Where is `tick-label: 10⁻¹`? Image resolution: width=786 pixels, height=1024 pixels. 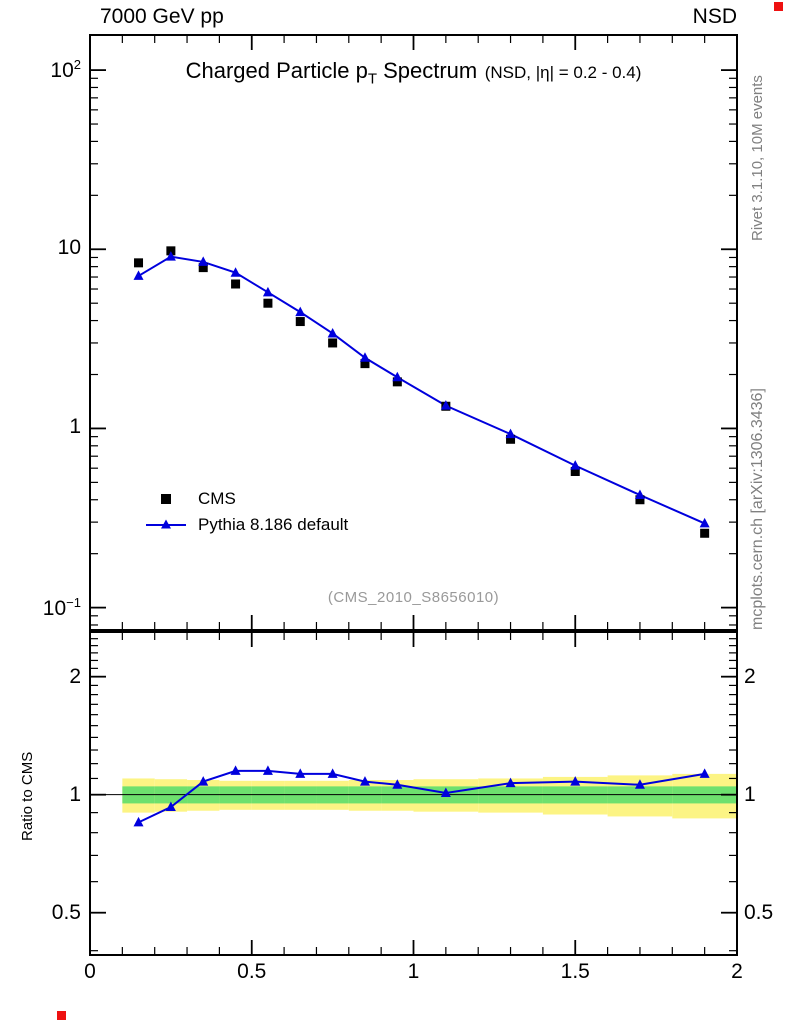
tick-label: 10⁻¹ is located at coordinates (61, 607).